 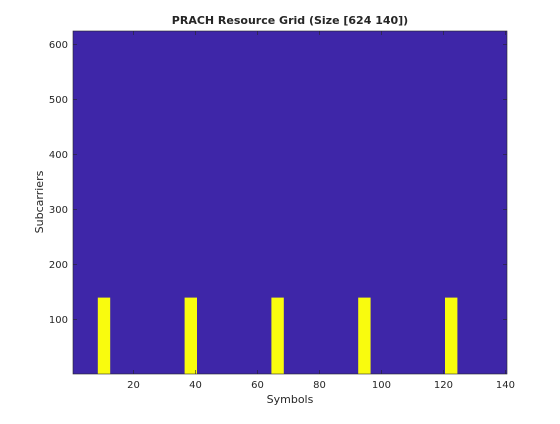 What do you see at coordinates (58, 100) in the screenshot?
I see `y-tick-label: 500` at bounding box center [58, 100].